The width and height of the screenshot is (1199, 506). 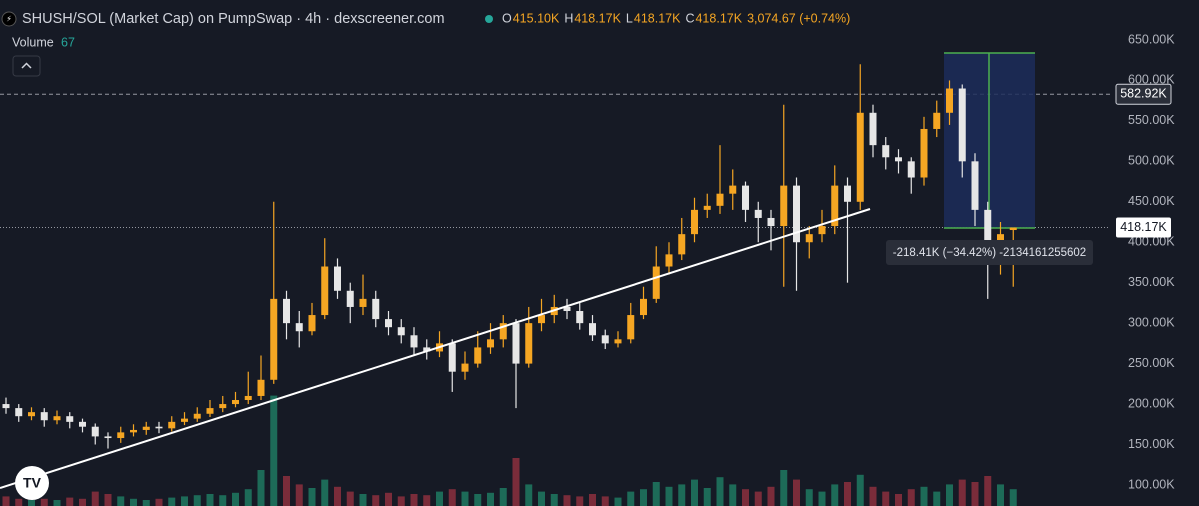 I want to click on y-tick-label: 100.00K, so click(x=1151, y=484).